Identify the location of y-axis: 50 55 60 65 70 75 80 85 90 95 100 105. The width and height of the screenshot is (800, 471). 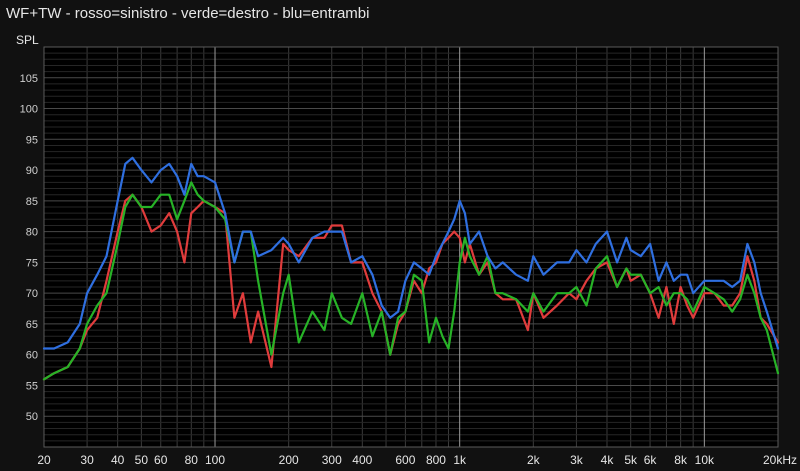
(29, 248).